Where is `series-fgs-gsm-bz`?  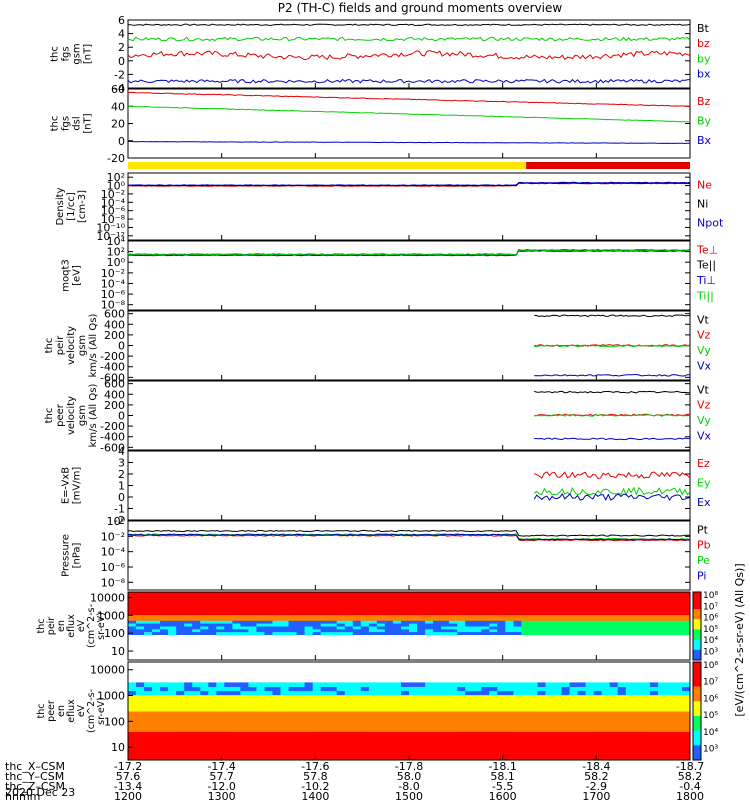
series-fgs-gsm-bz is located at coordinates (409, 55).